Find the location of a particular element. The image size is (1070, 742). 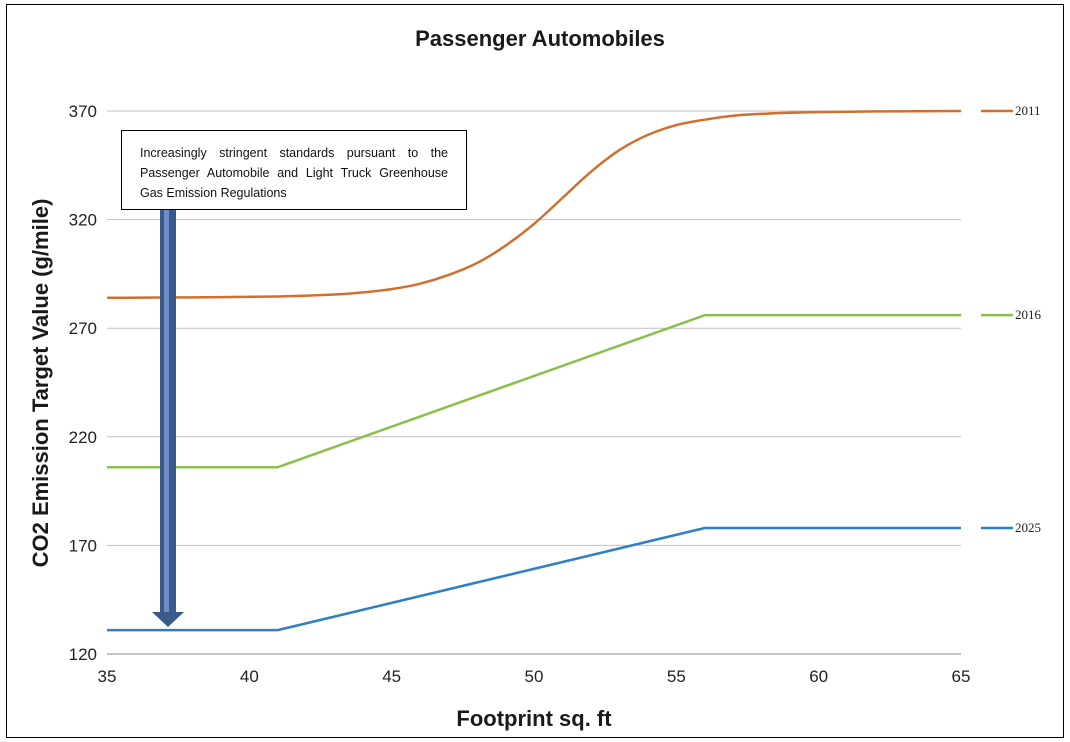

legend-label-2025: 2025 is located at coordinates (1028, 527).